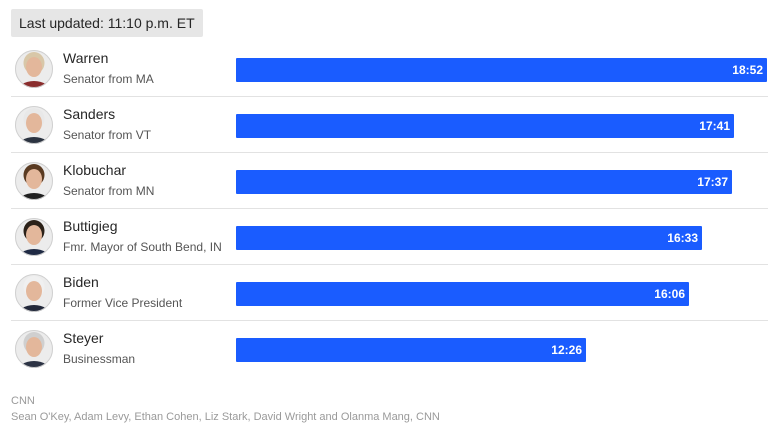 The width and height of the screenshot is (779, 440). I want to click on speaking-time-bar: 17:37, so click(484, 182).